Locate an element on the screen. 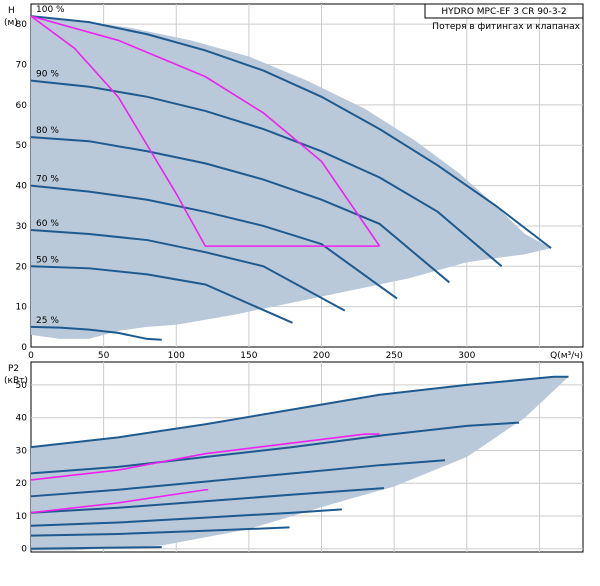 The image size is (600, 586). x-tick-label: 0 is located at coordinates (31, 356).